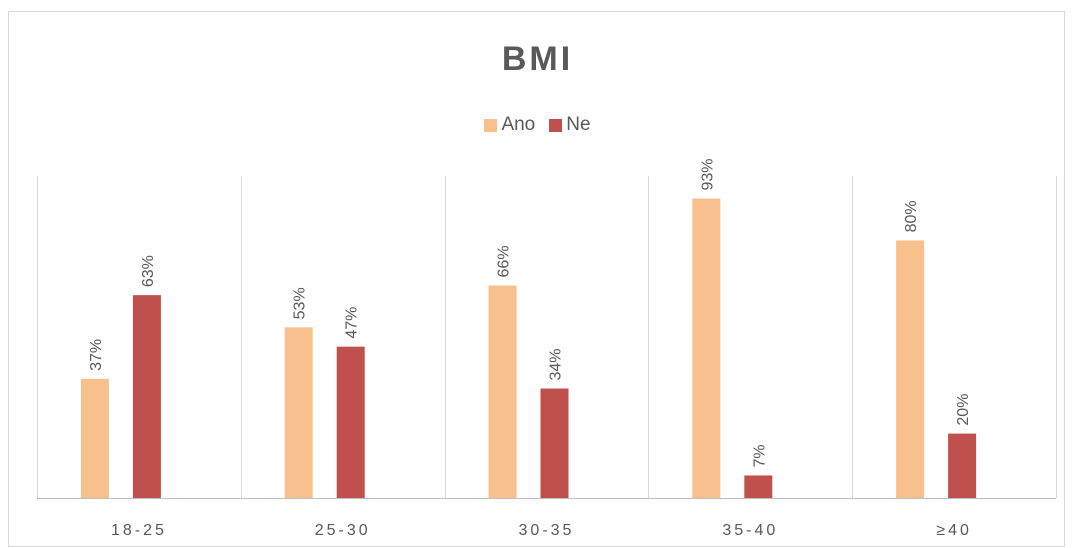 The height and width of the screenshot is (548, 1075). Describe the element at coordinates (518, 124) in the screenshot. I see `legend-label-ano: Ano` at that location.